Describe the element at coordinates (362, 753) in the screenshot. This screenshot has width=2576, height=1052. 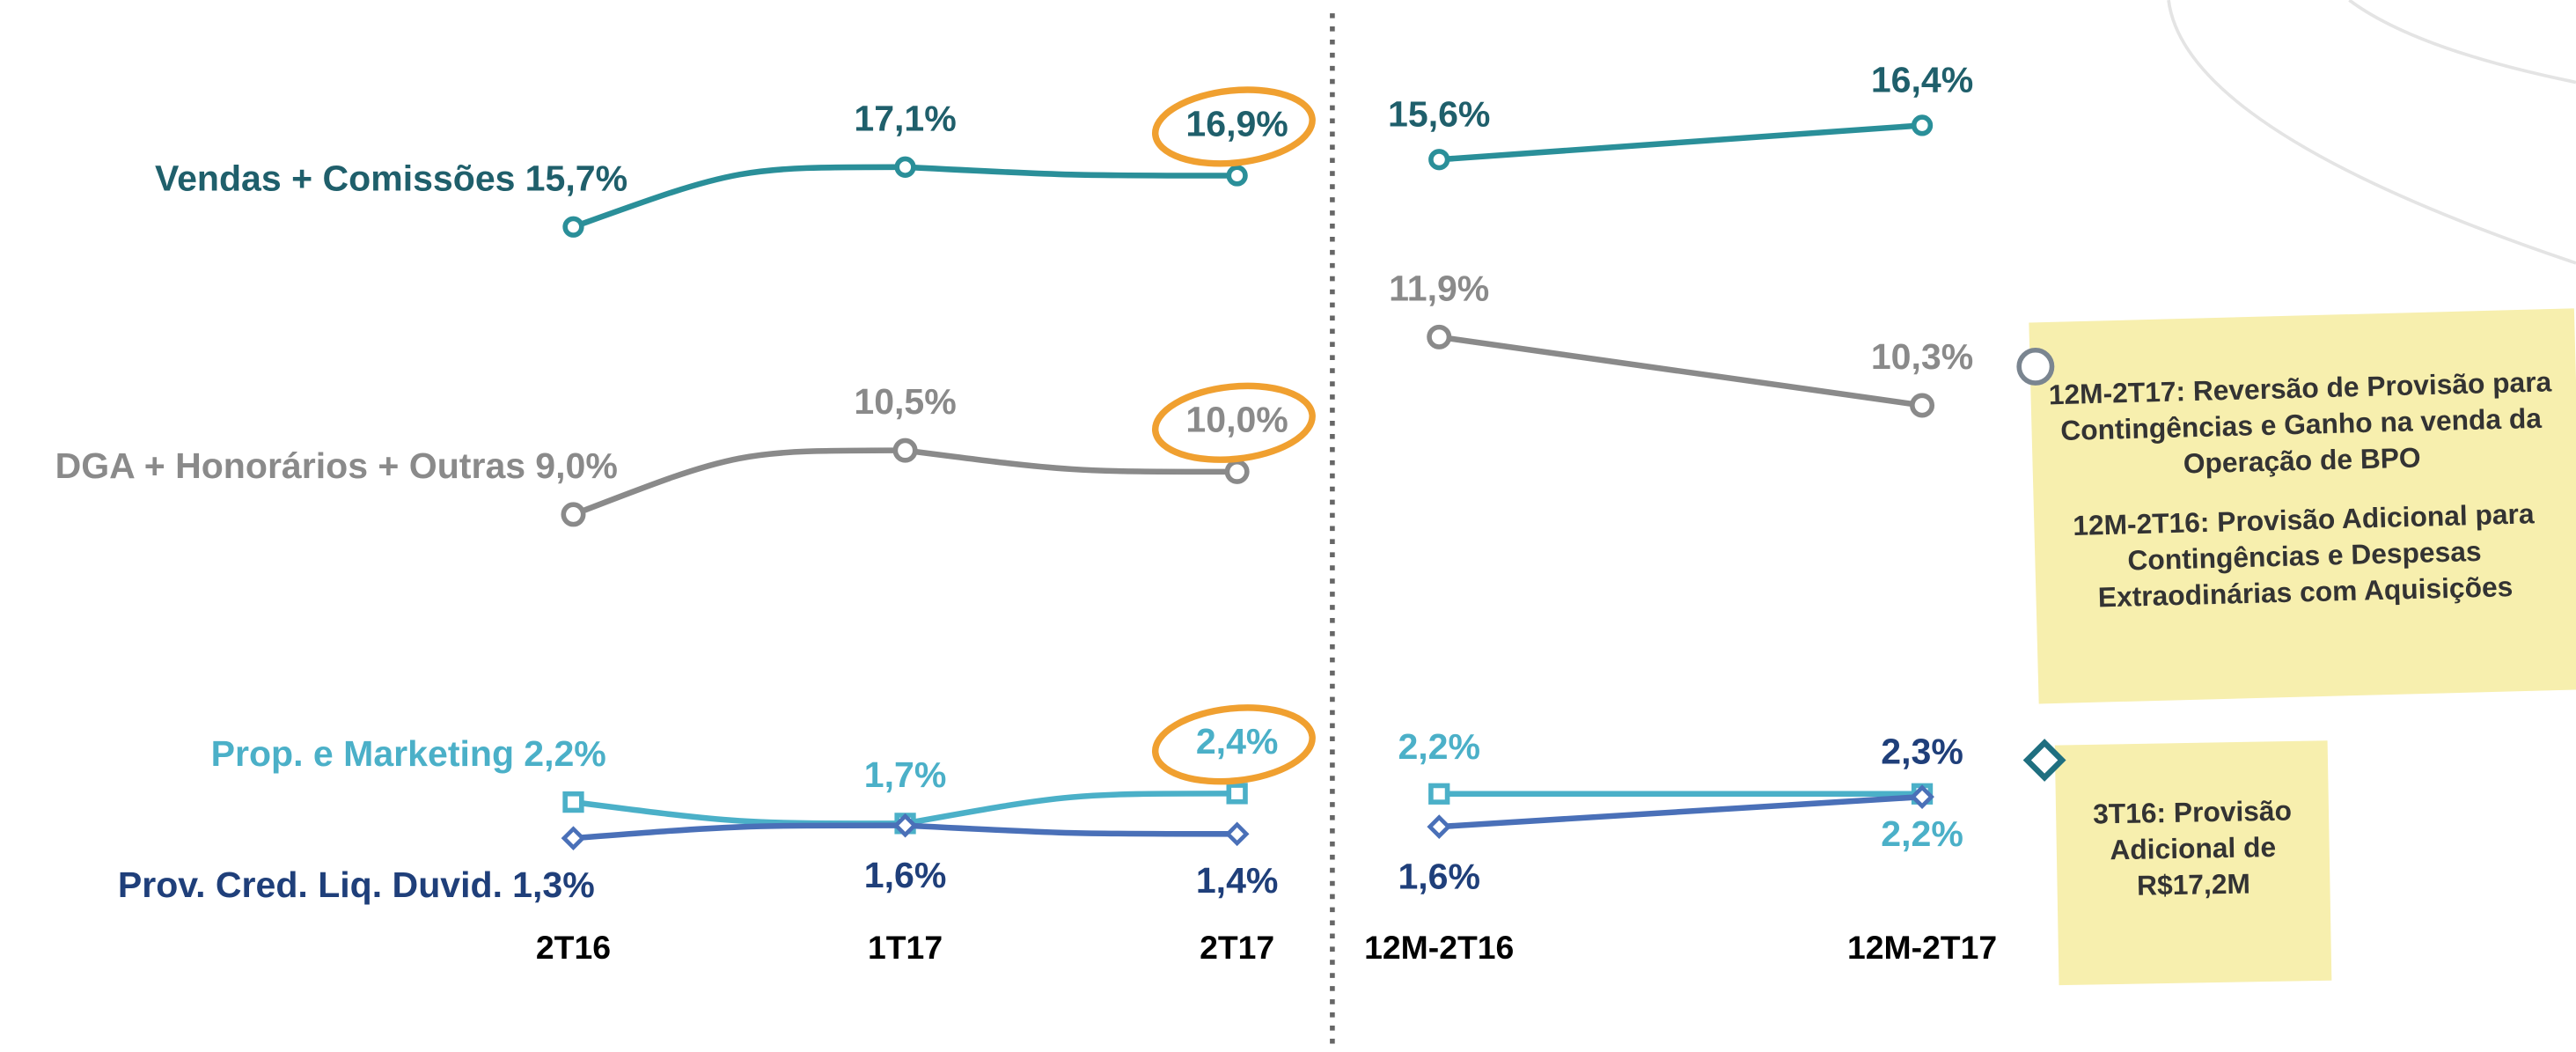
I see `legend-entry: Prop. e Marketing` at that location.